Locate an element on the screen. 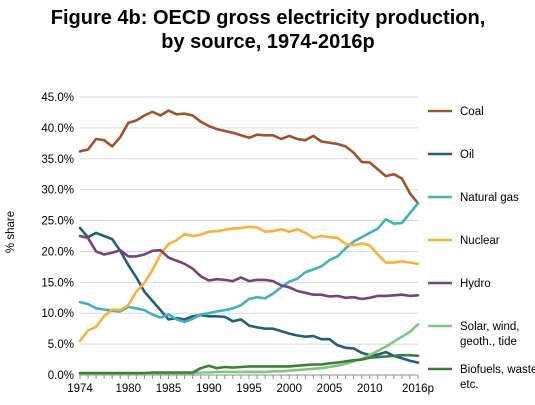 The width and height of the screenshot is (535, 405). chart-subtitle: by source, 1974-2016p is located at coordinates (267, 42).